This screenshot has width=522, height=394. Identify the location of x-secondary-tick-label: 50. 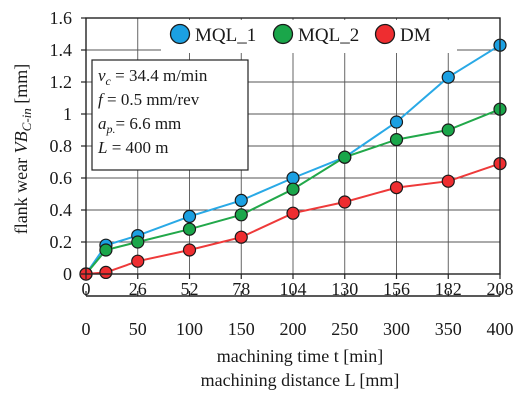
(138, 329).